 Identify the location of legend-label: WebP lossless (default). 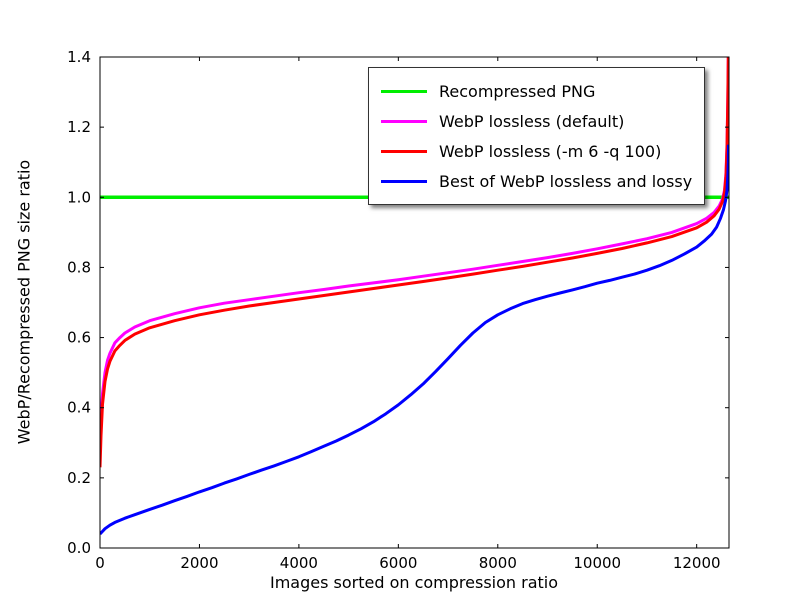
(532, 121).